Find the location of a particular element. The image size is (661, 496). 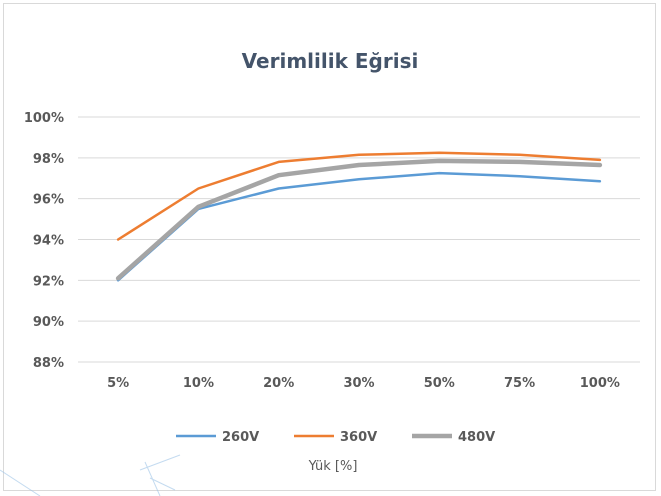

y-tick-label: 100% is located at coordinates (44, 118).